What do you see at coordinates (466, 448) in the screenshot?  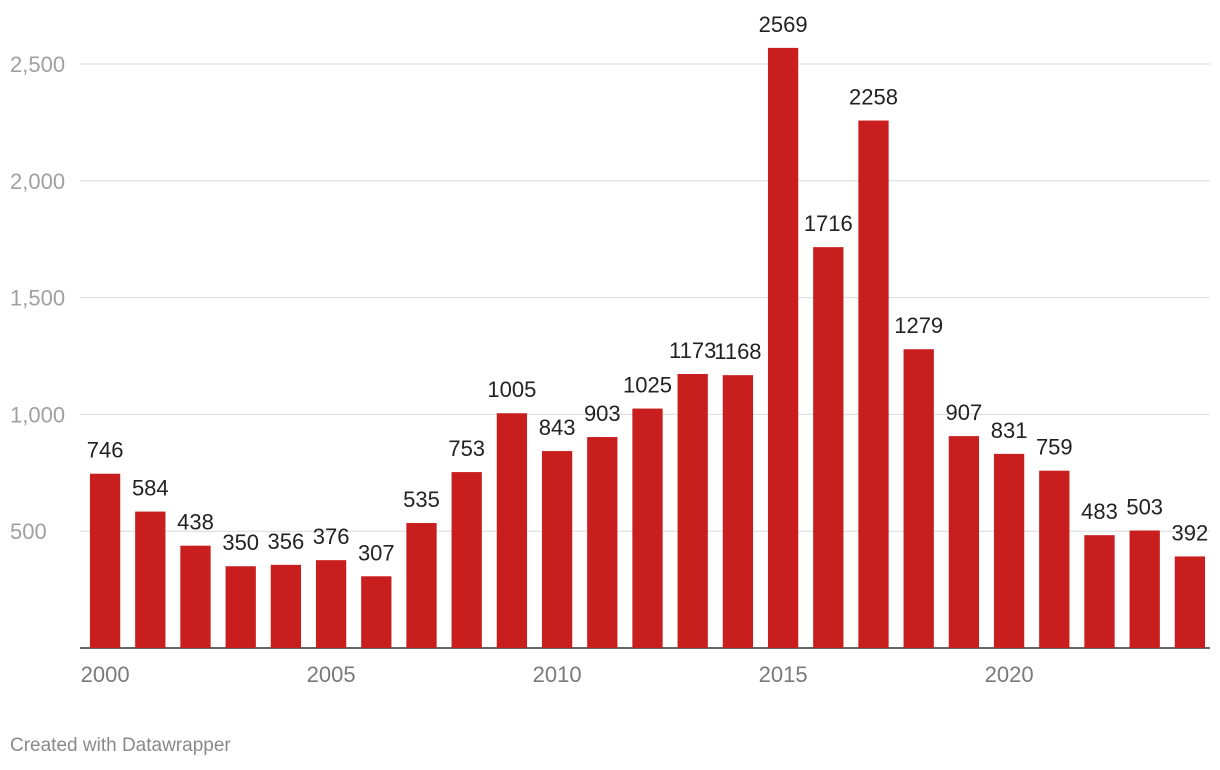 I see `data-label: 753` at bounding box center [466, 448].